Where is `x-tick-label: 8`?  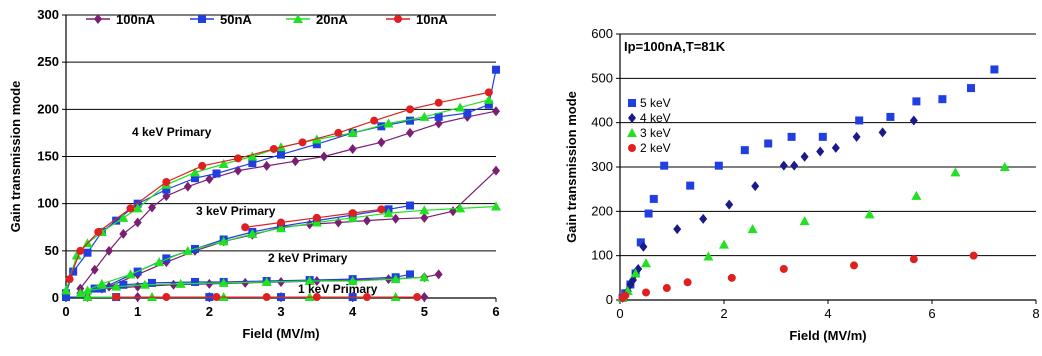 x-tick-label: 8 is located at coordinates (1035, 313).